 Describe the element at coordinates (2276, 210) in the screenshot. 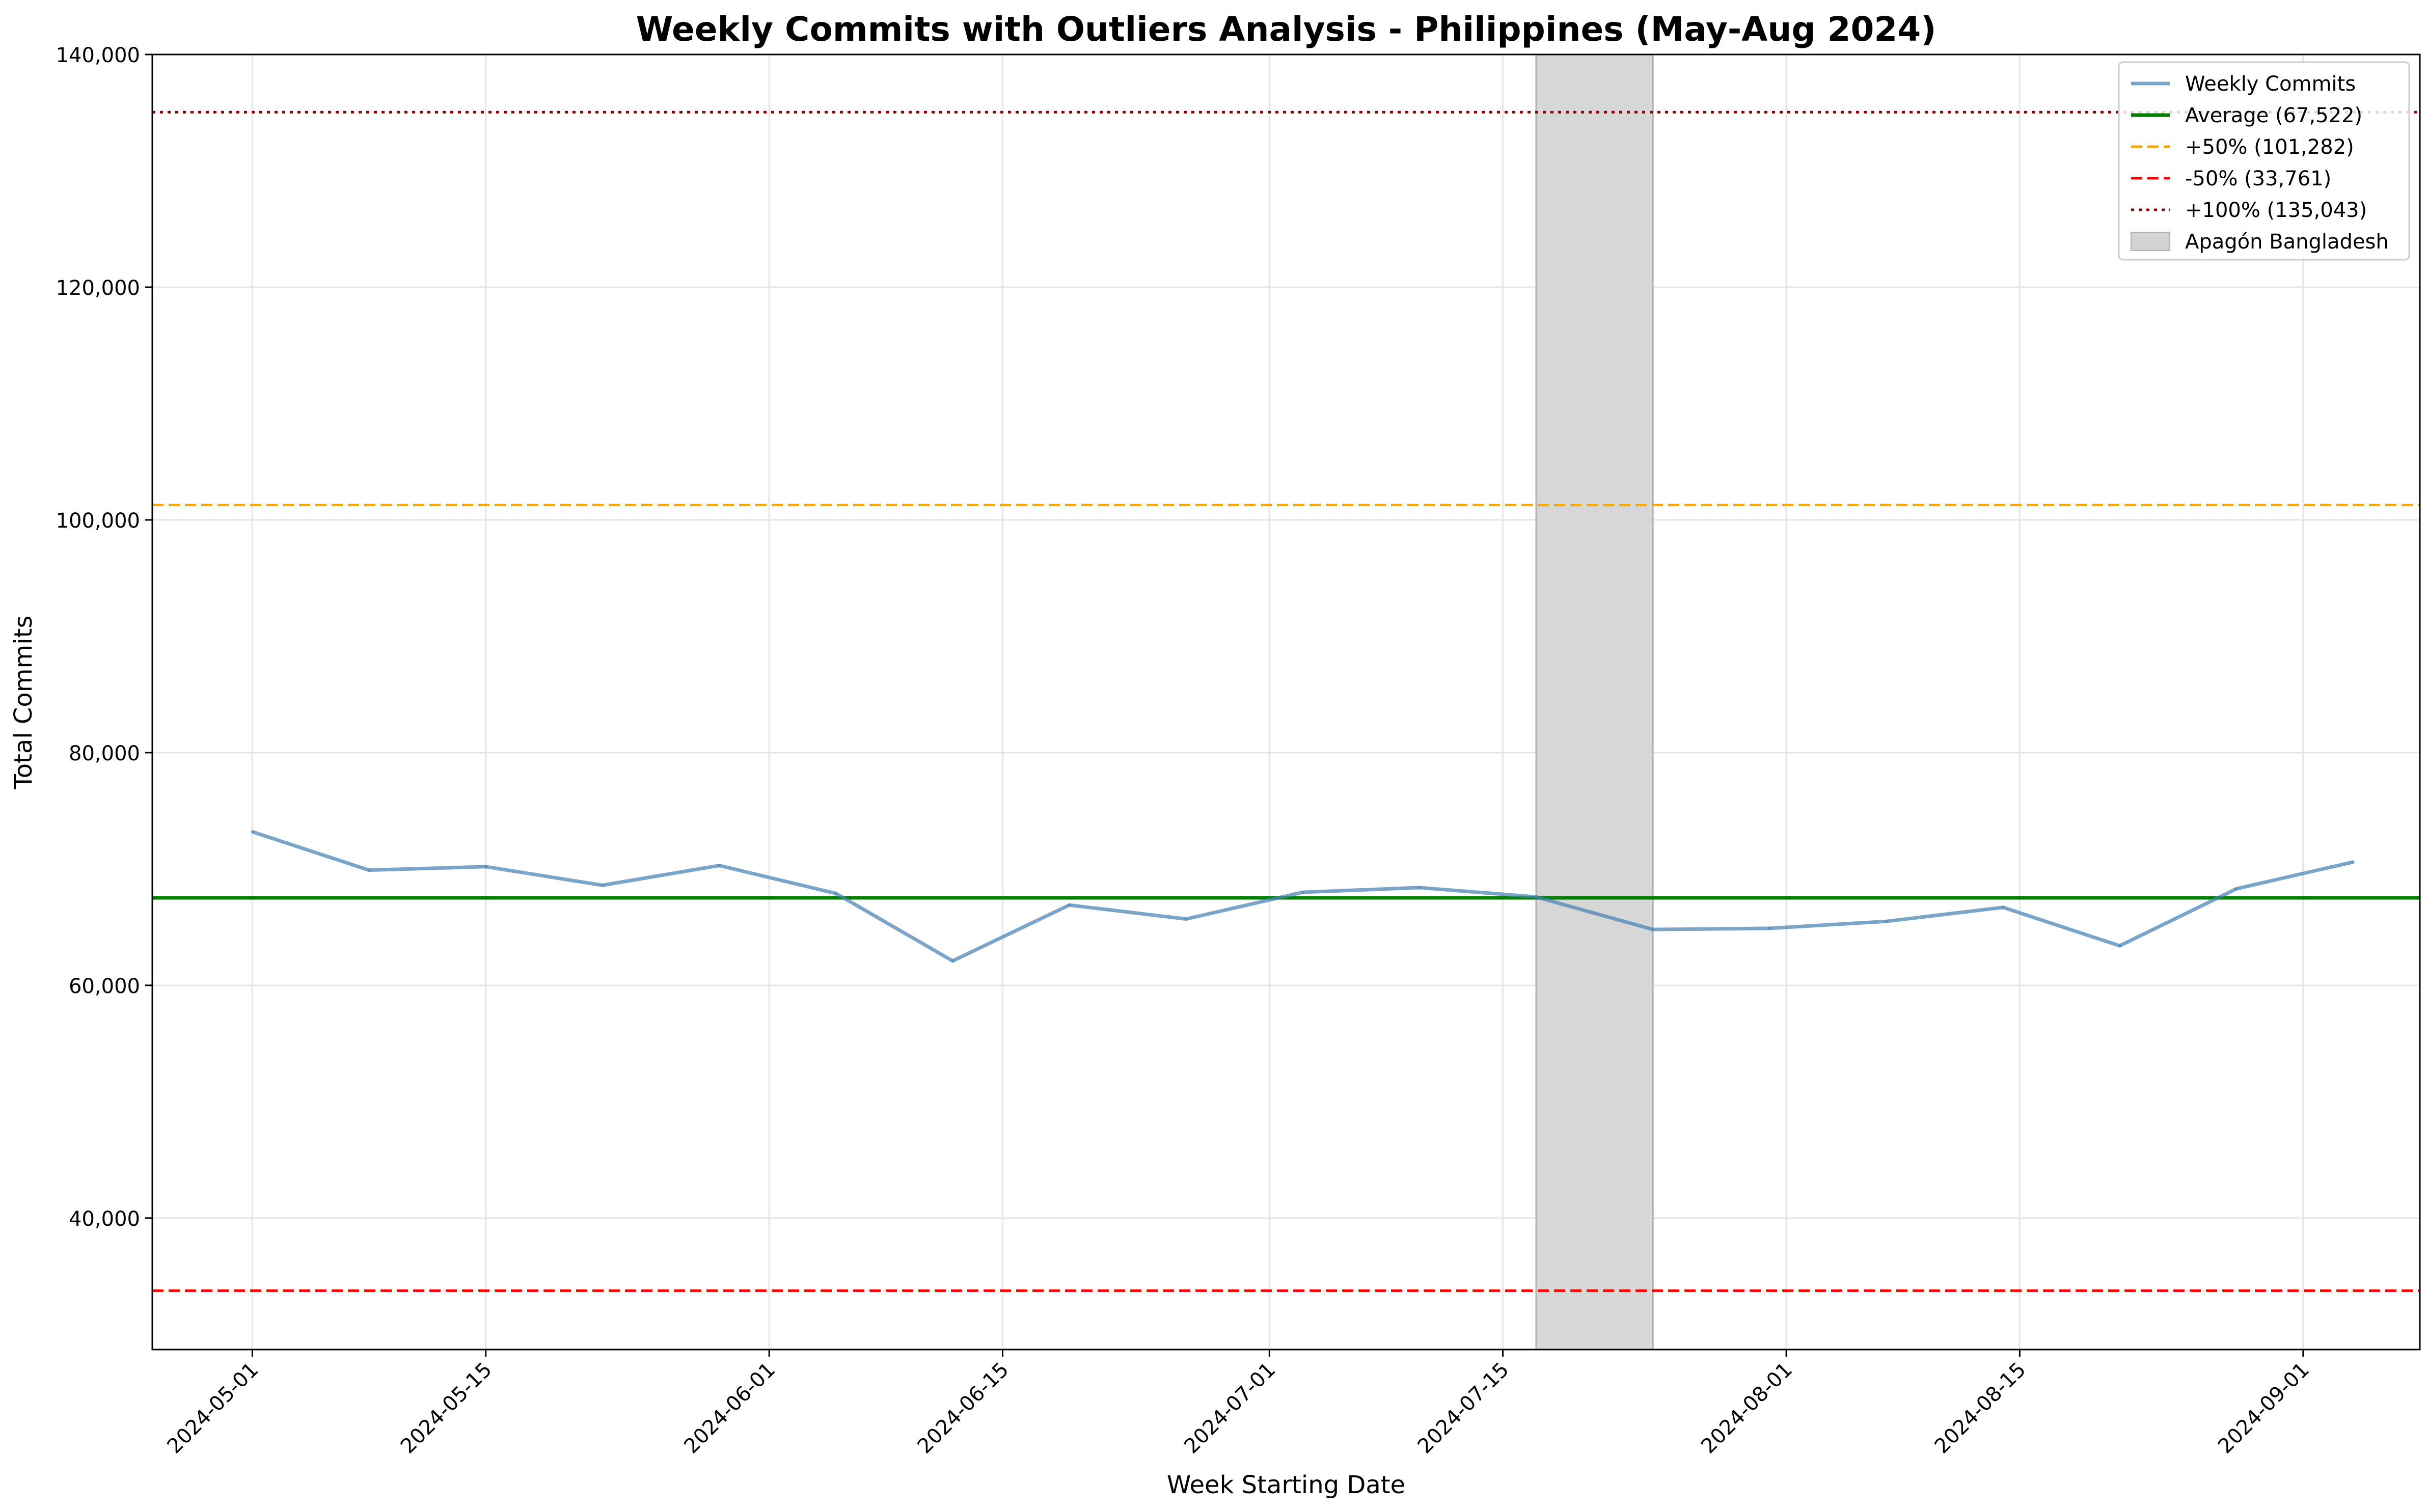

I see `legend-label: +100% (135,043)` at that location.